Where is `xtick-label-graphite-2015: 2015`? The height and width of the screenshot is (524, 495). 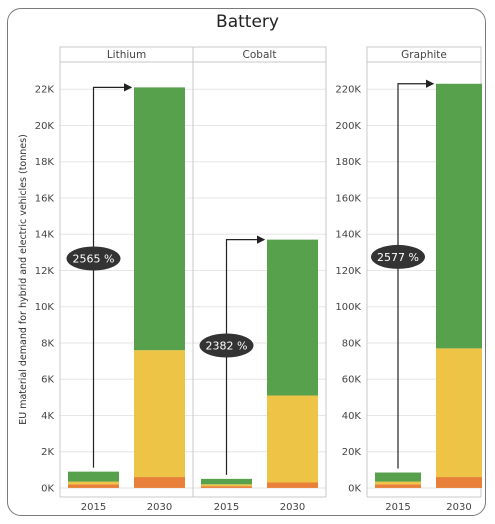 xtick-label-graphite-2015: 2015 is located at coordinates (397, 507).